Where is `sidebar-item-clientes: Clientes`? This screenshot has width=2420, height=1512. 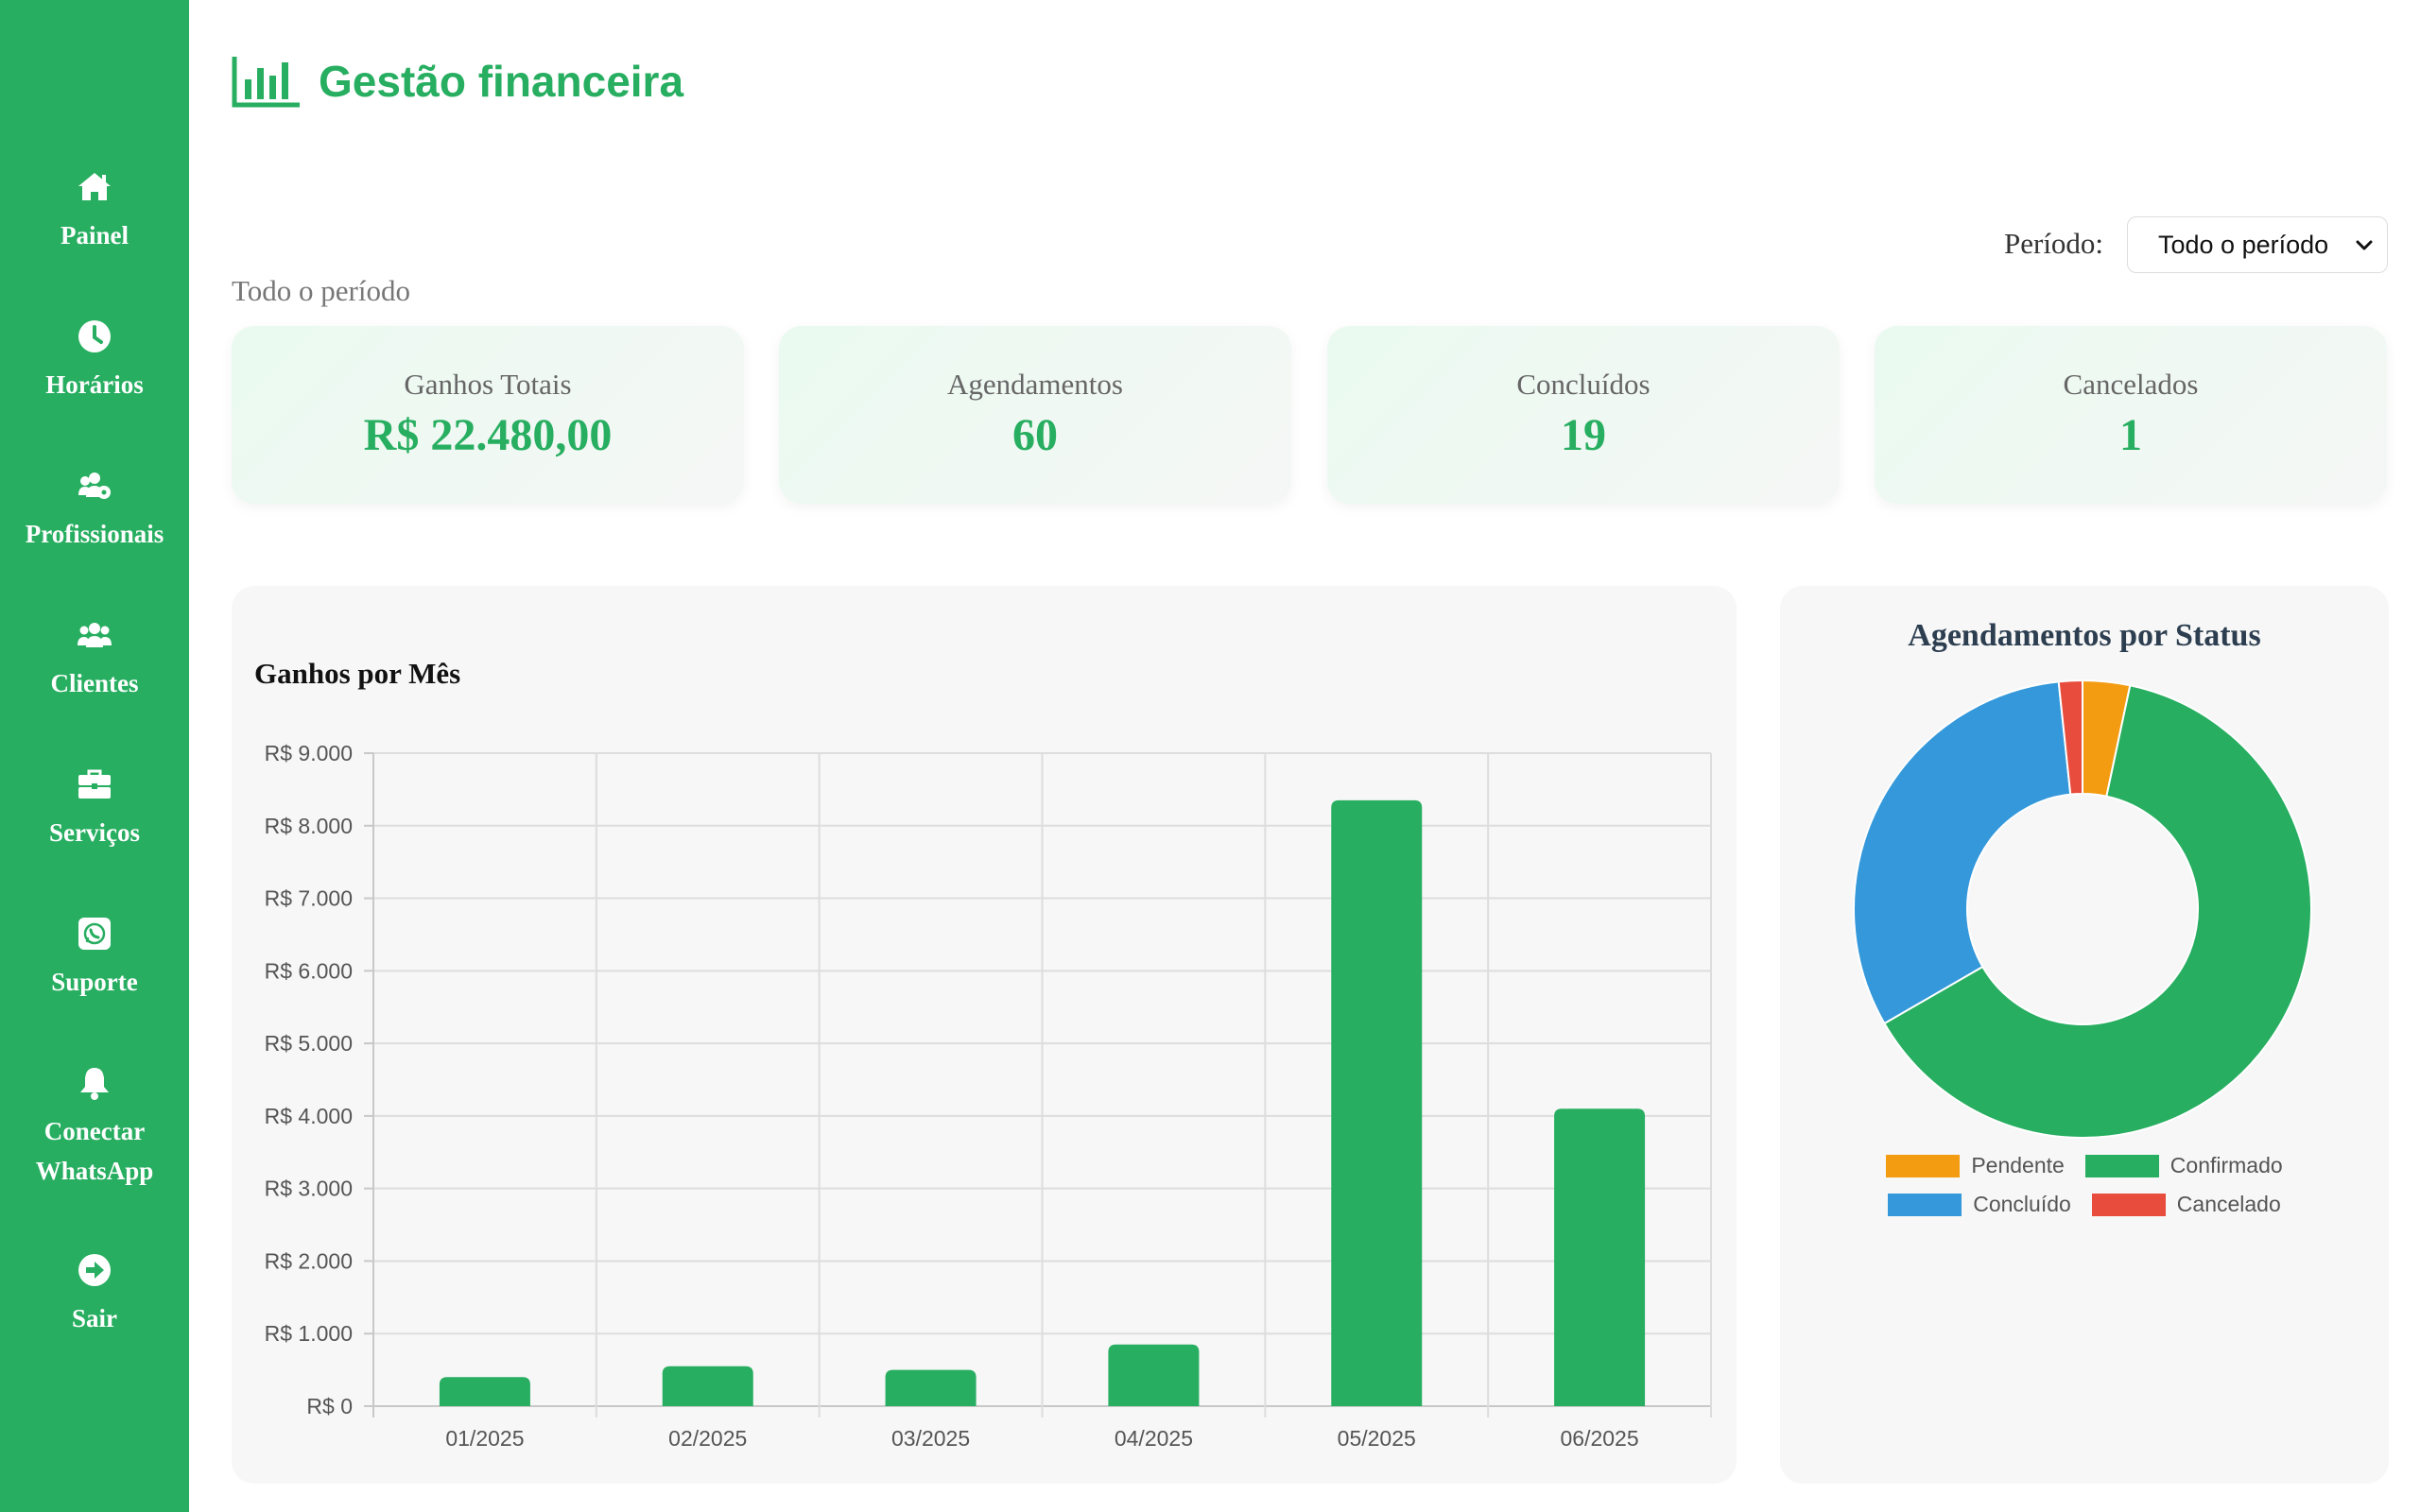
sidebar-item-clientes: Clientes is located at coordinates (95, 659).